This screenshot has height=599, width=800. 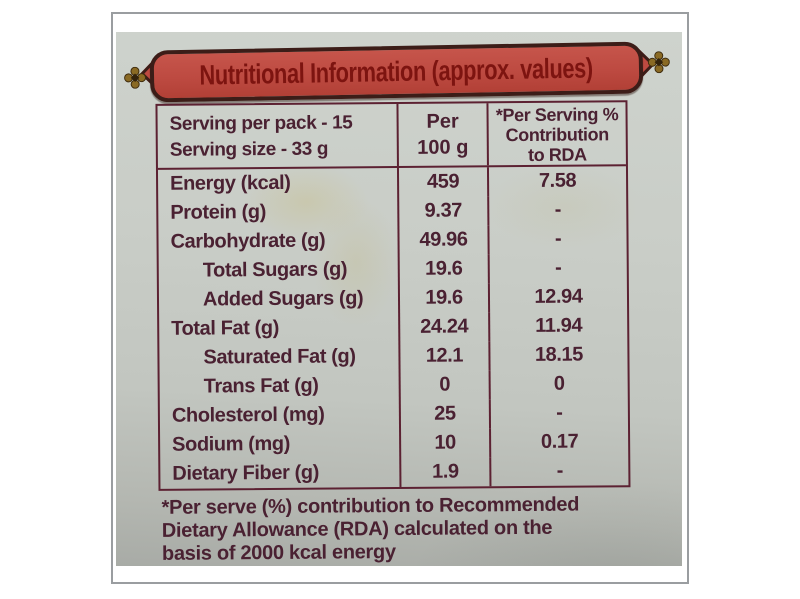 I want to click on rda-percent-value: 0.17, so click(x=559, y=442).